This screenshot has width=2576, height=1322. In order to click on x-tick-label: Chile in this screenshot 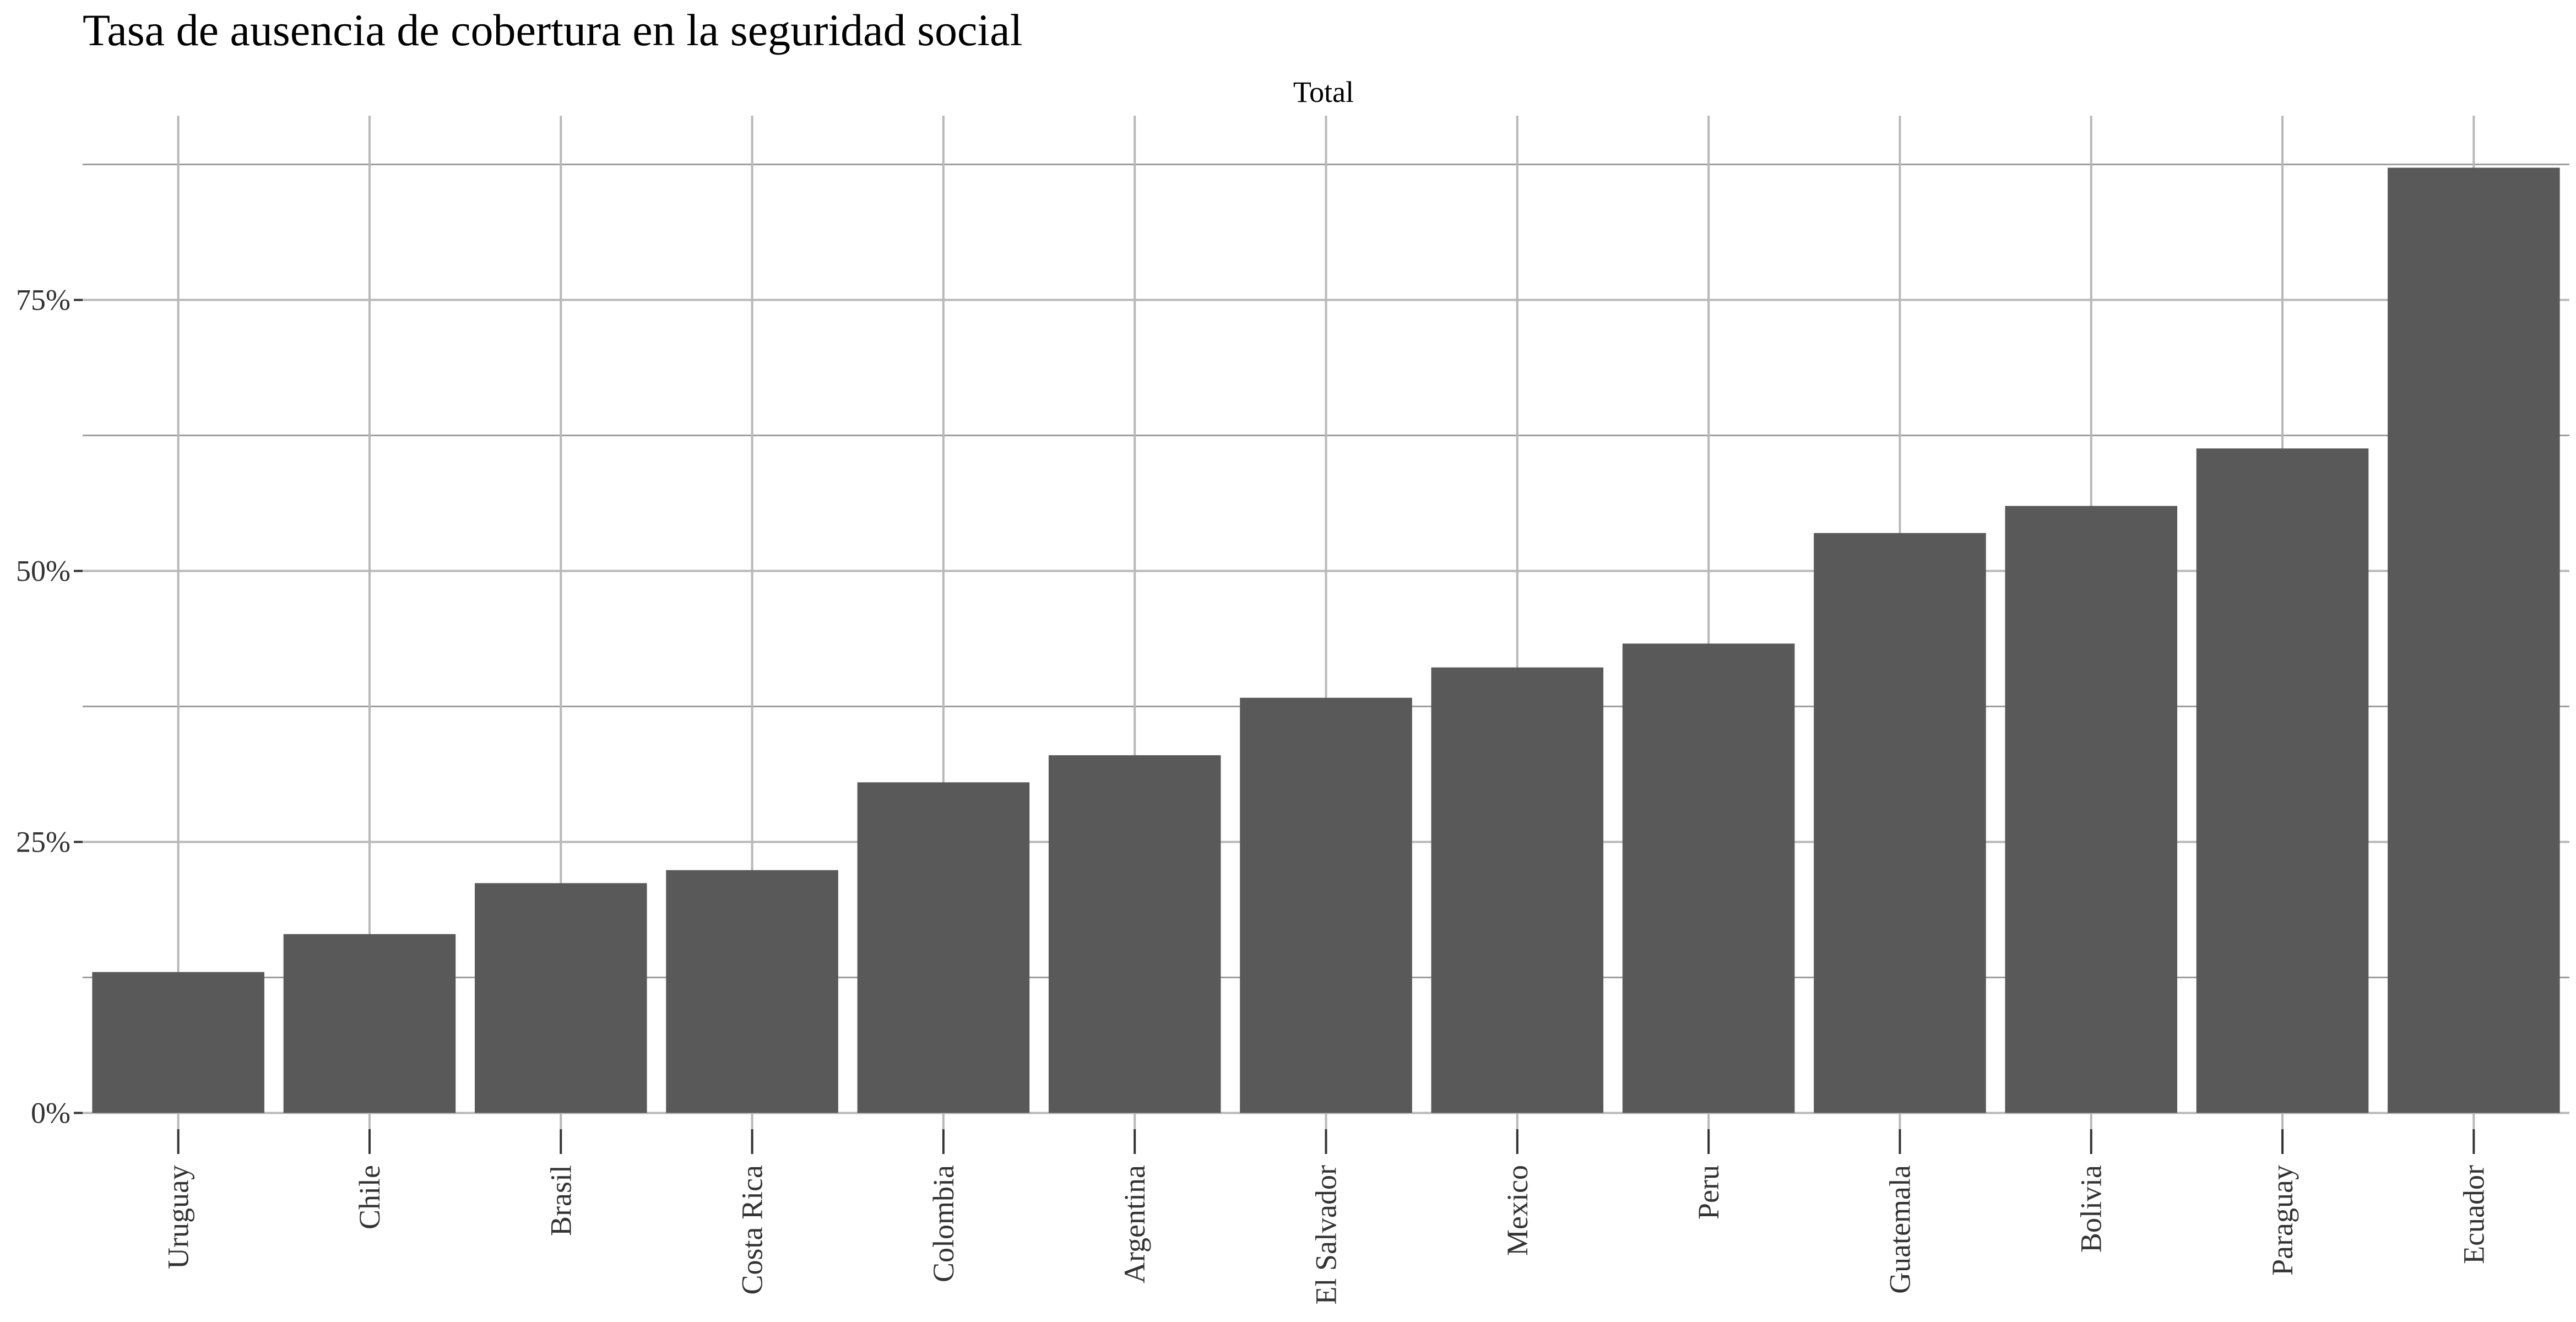, I will do `click(369, 1197)`.